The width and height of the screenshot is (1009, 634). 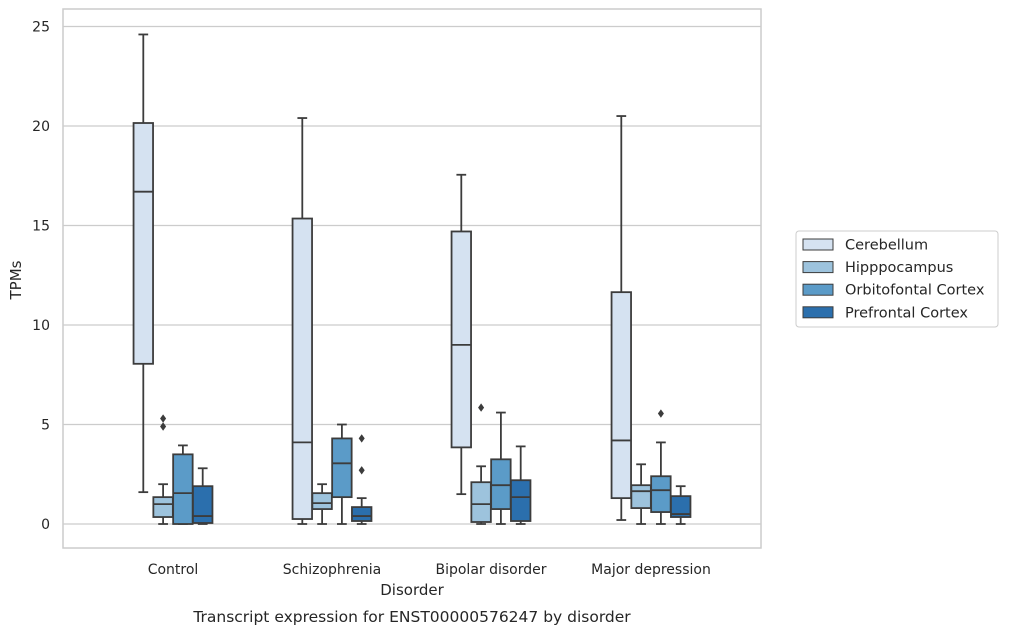 What do you see at coordinates (412, 590) in the screenshot?
I see `x-axis-title: Disorder` at bounding box center [412, 590].